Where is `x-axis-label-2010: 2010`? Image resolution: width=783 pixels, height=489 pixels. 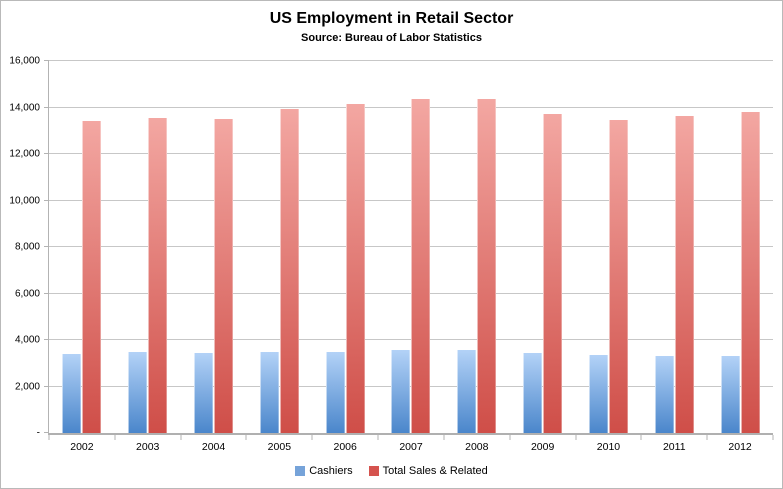
x-axis-label-2010: 2010 is located at coordinates (608, 447).